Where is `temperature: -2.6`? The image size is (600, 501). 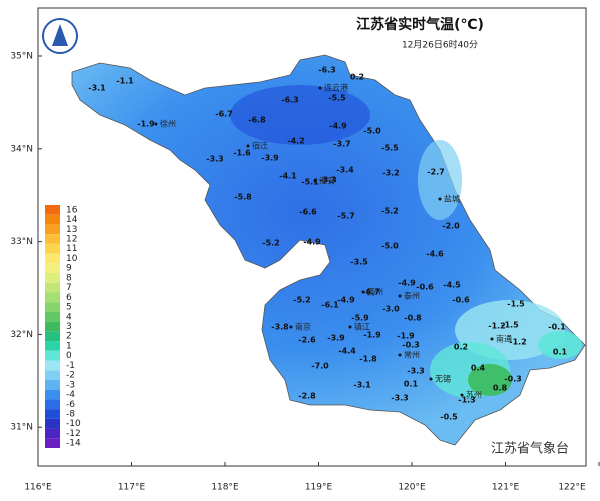 temperature: -2.6 is located at coordinates (307, 340).